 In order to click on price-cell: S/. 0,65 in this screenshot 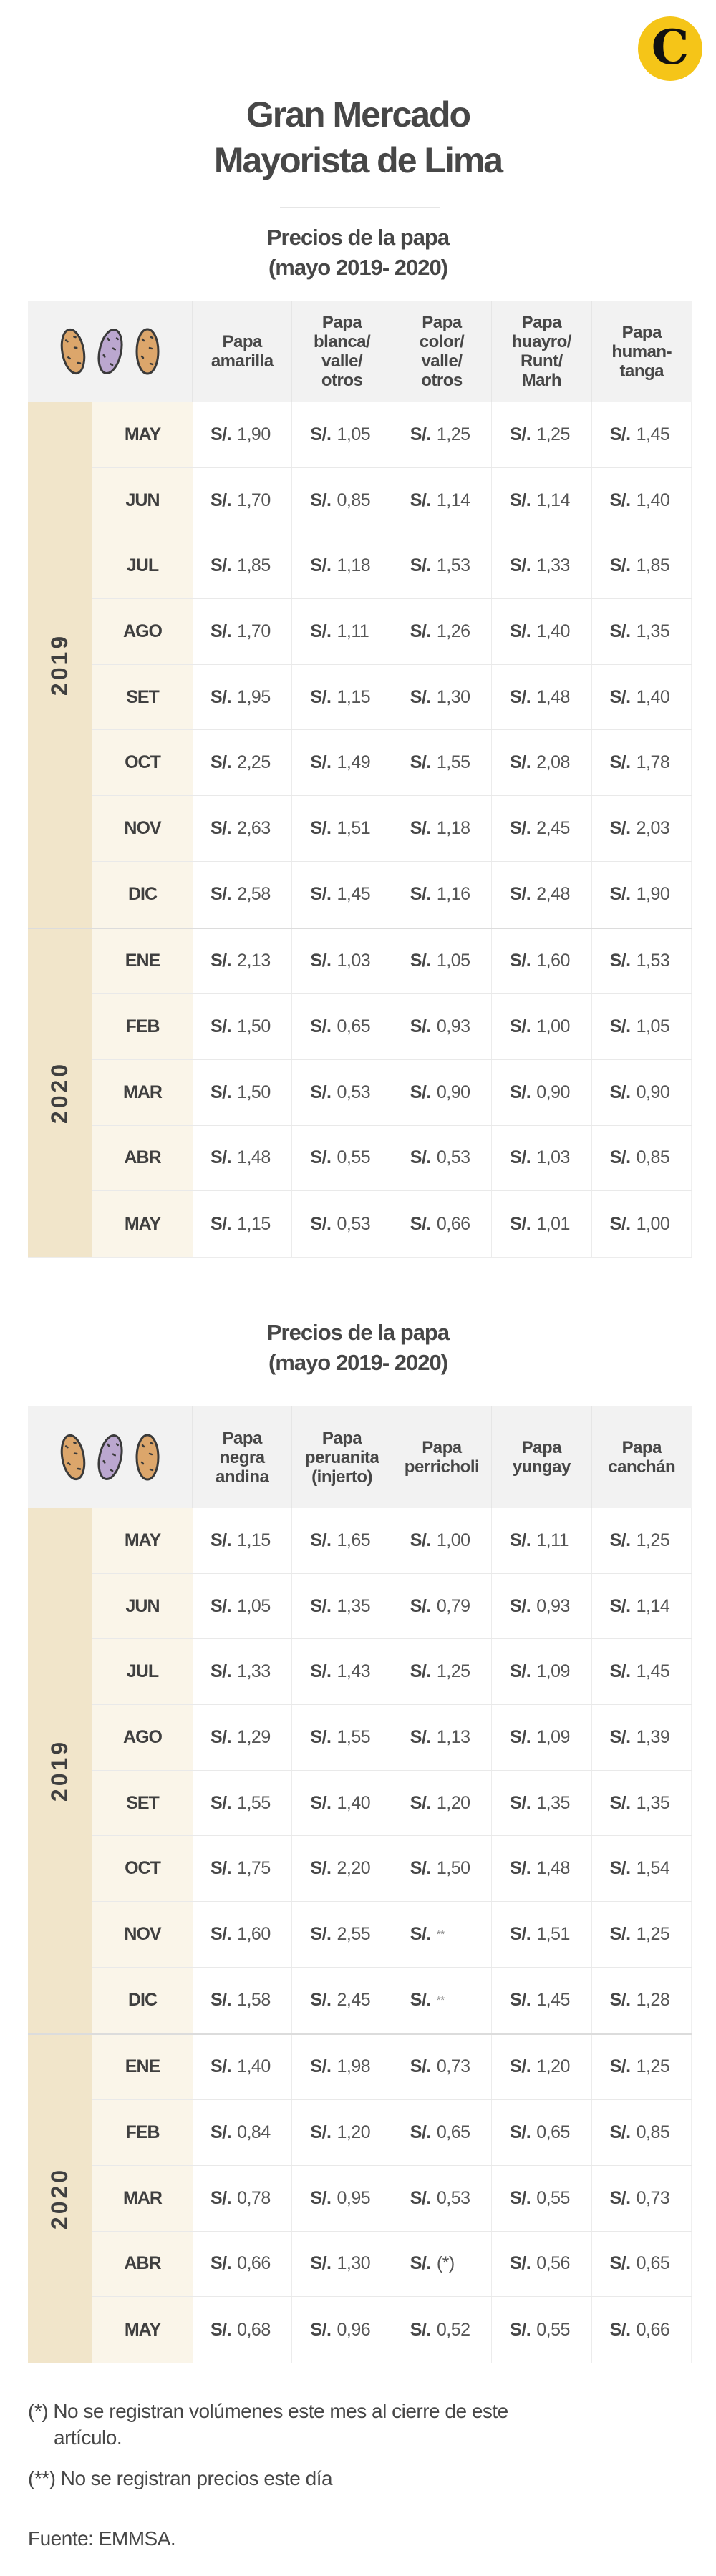, I will do `click(642, 2264)`.